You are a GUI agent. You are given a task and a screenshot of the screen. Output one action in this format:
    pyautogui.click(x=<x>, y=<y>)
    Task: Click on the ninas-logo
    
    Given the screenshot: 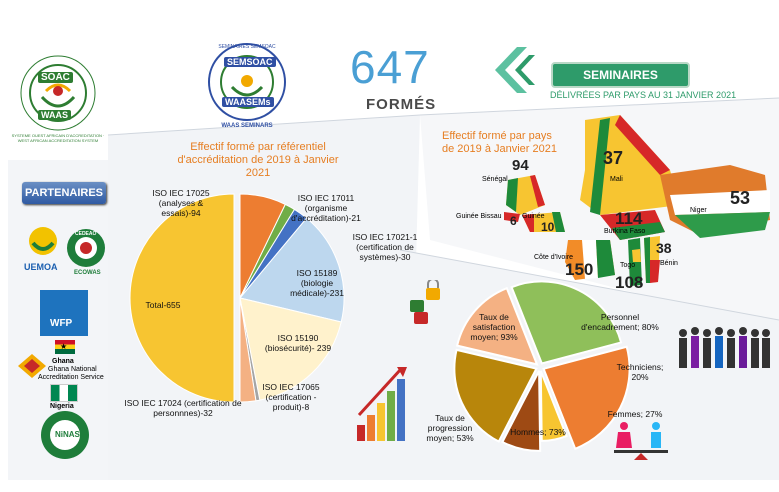 What is the action you would take?
    pyautogui.click(x=65, y=435)
    